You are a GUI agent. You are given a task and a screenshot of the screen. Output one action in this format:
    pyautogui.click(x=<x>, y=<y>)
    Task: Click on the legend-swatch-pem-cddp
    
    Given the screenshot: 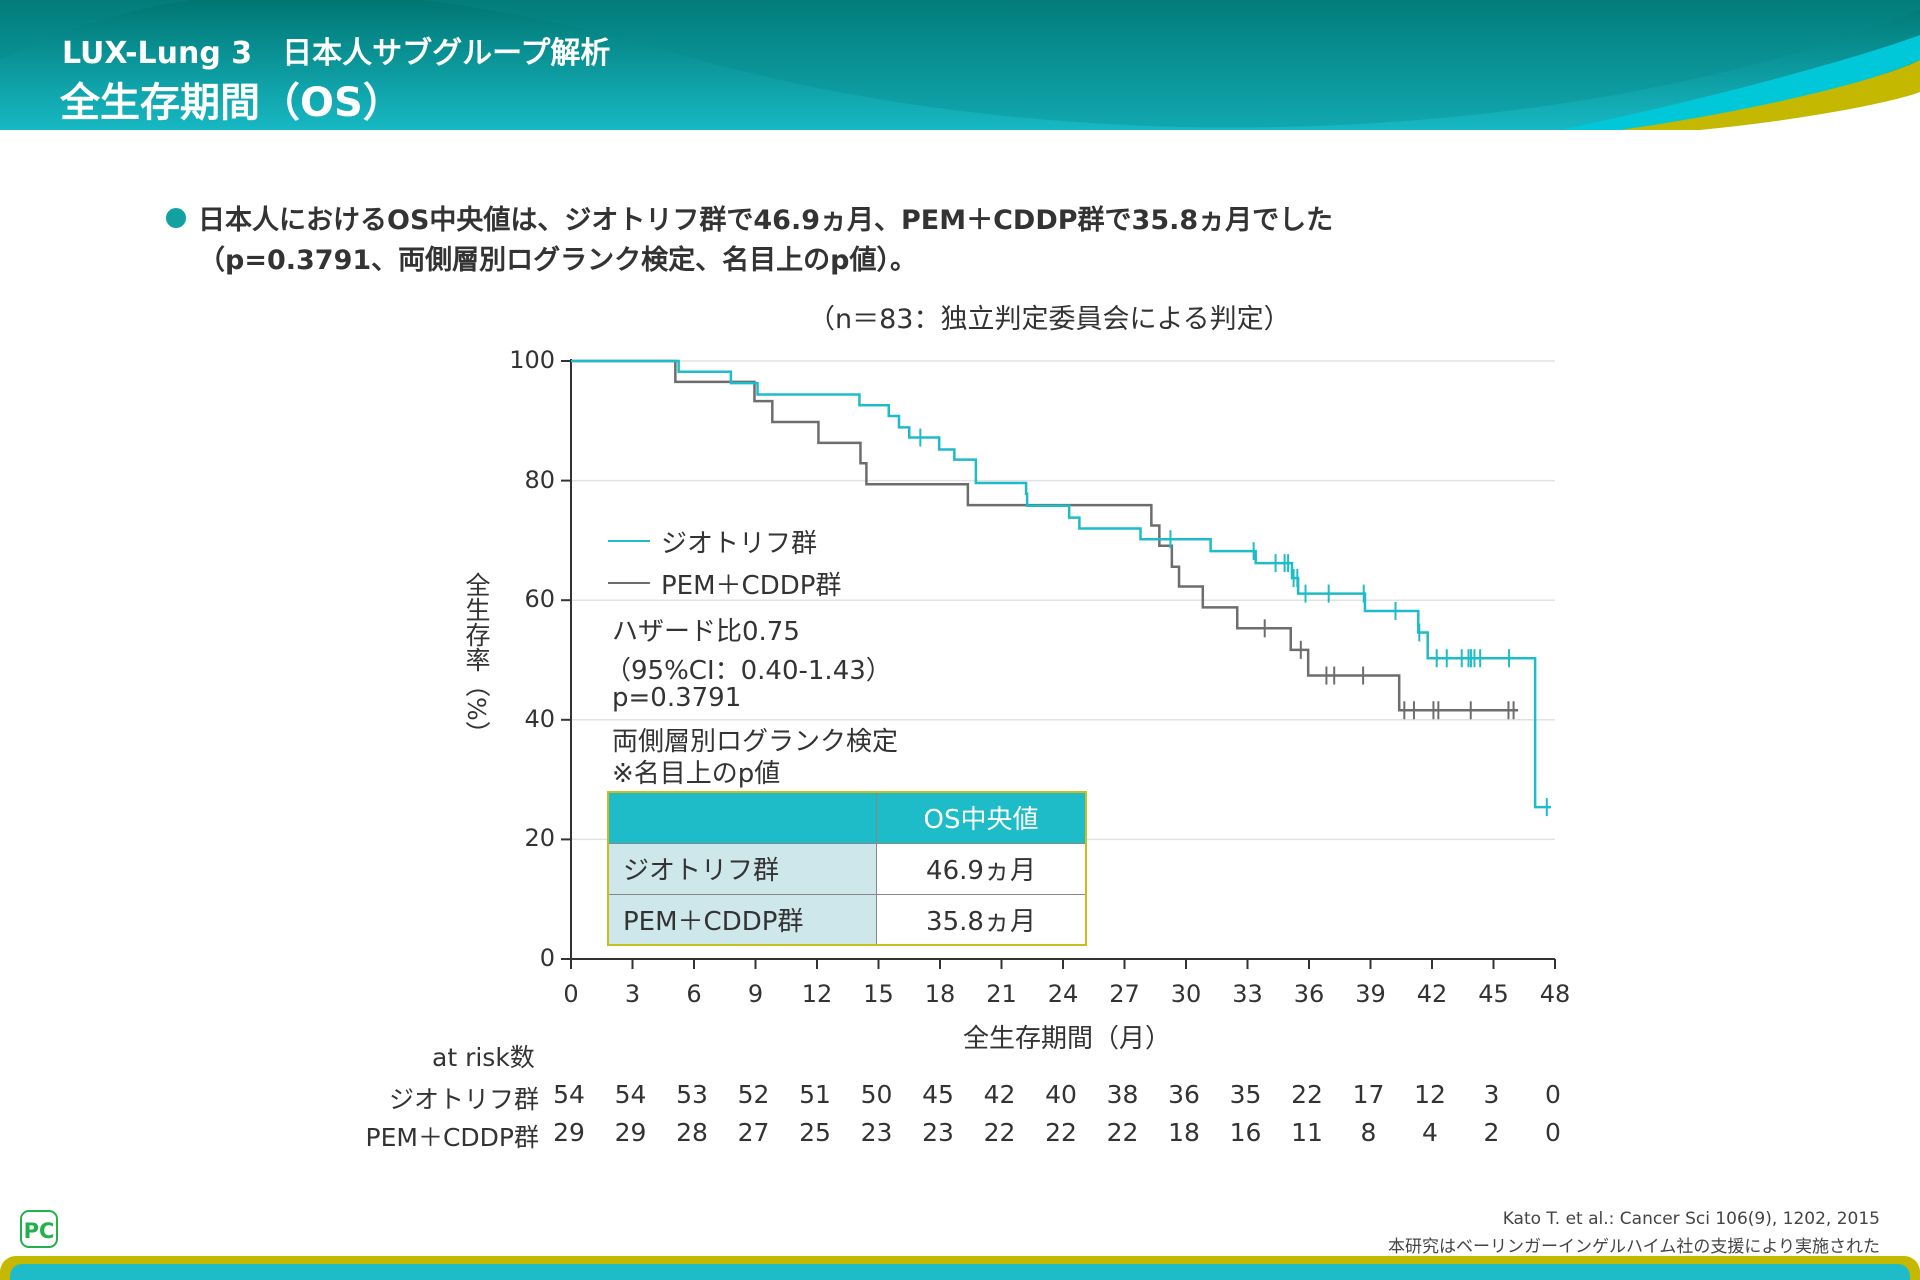 What is the action you would take?
    pyautogui.click(x=629, y=583)
    